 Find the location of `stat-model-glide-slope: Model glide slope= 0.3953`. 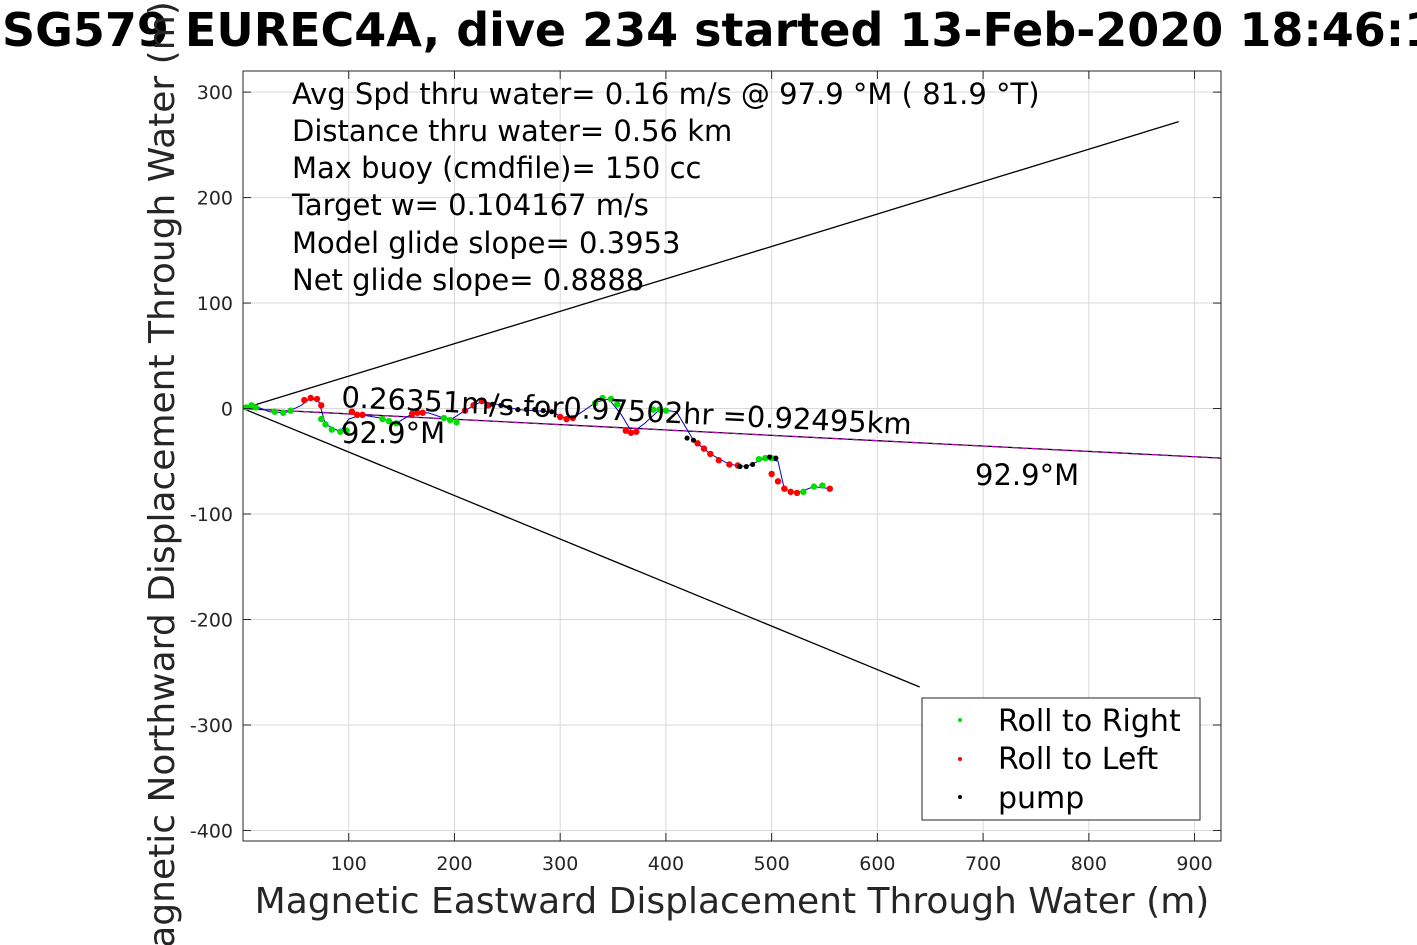

stat-model-glide-slope: Model glide slope= 0.3953 is located at coordinates (486, 243).